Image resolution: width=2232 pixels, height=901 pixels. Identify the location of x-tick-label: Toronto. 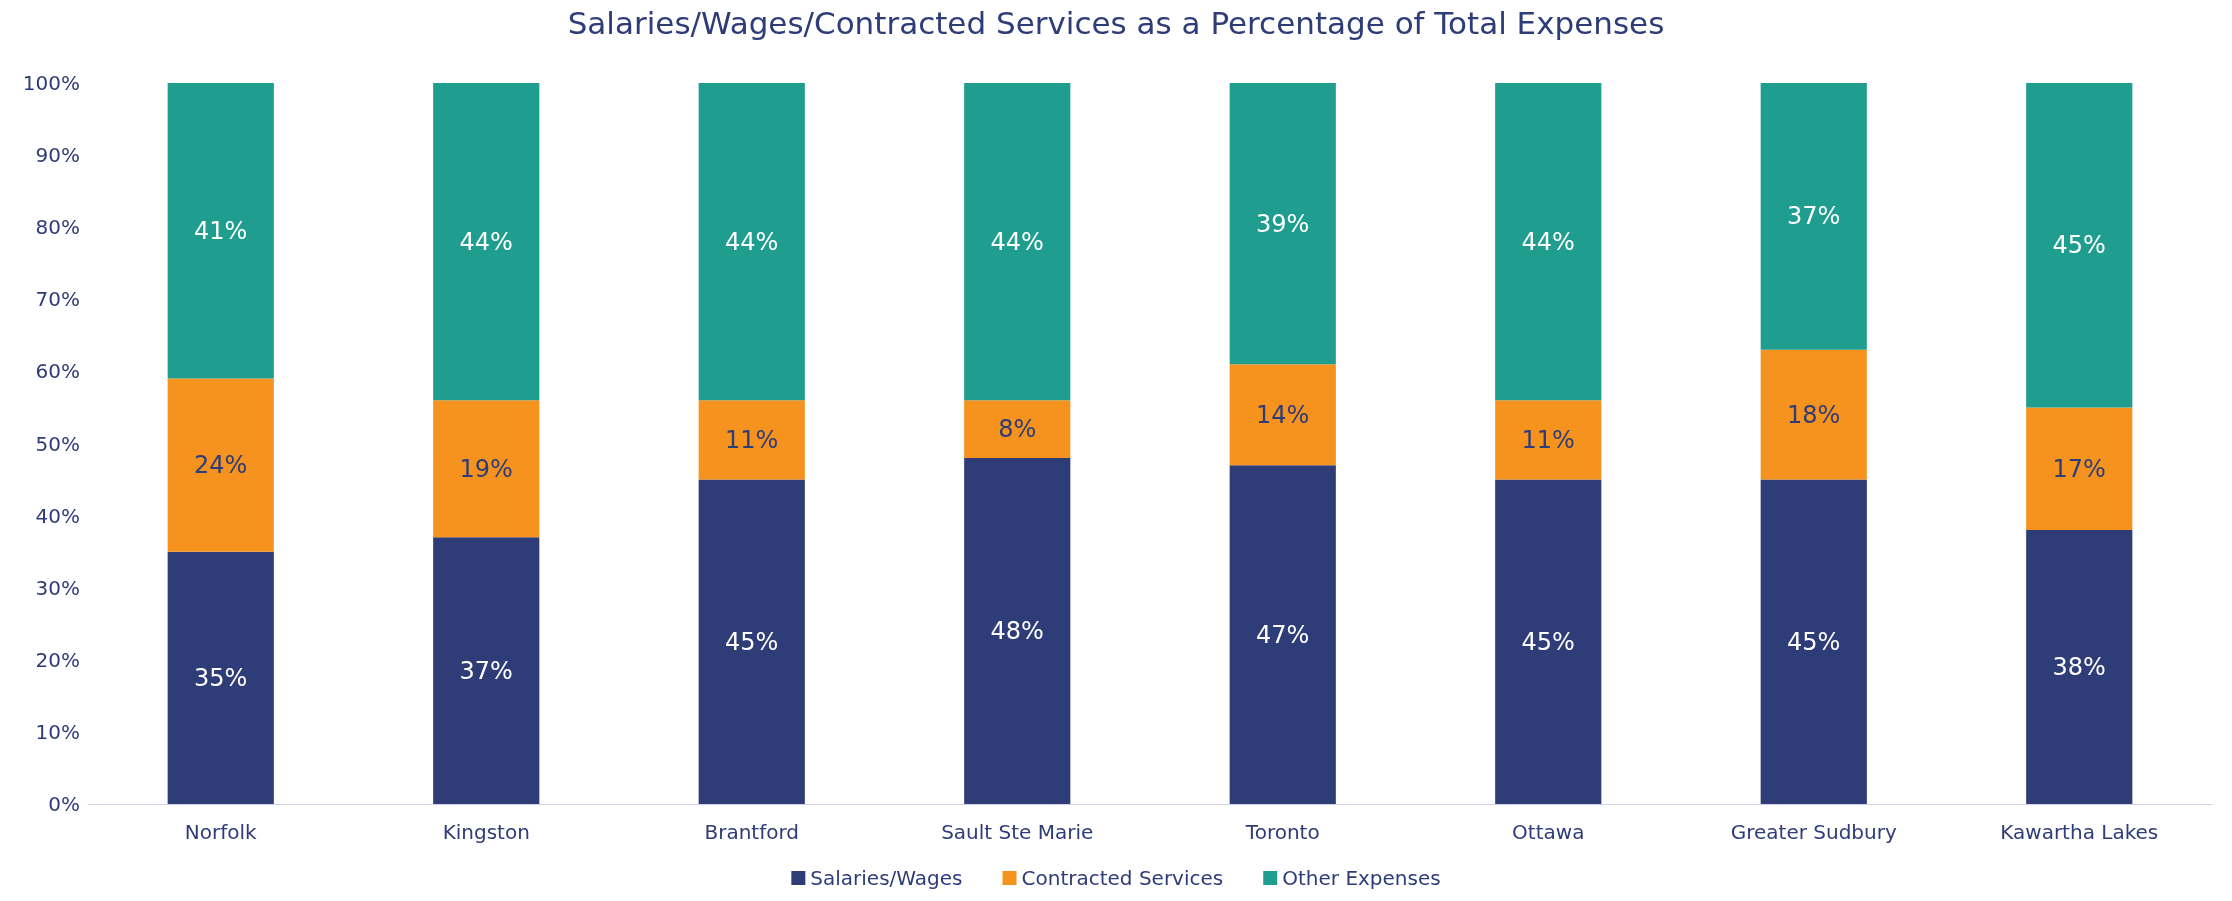
(1282, 832).